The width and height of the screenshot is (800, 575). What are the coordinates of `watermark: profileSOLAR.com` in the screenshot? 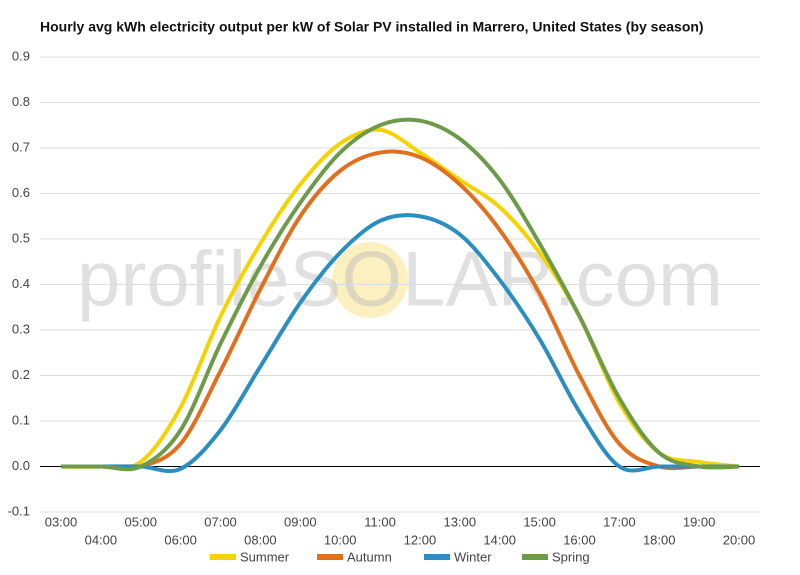 It's located at (400, 279).